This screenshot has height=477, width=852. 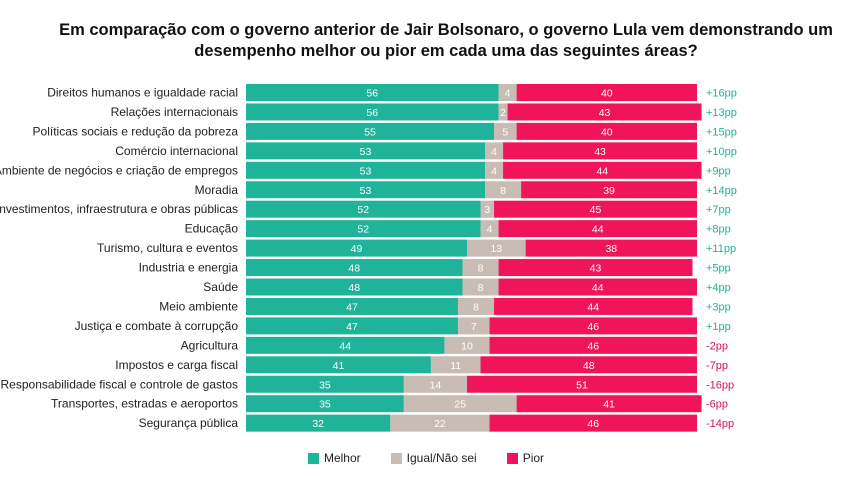 I want to click on data-label-pior: 40, so click(x=607, y=94).